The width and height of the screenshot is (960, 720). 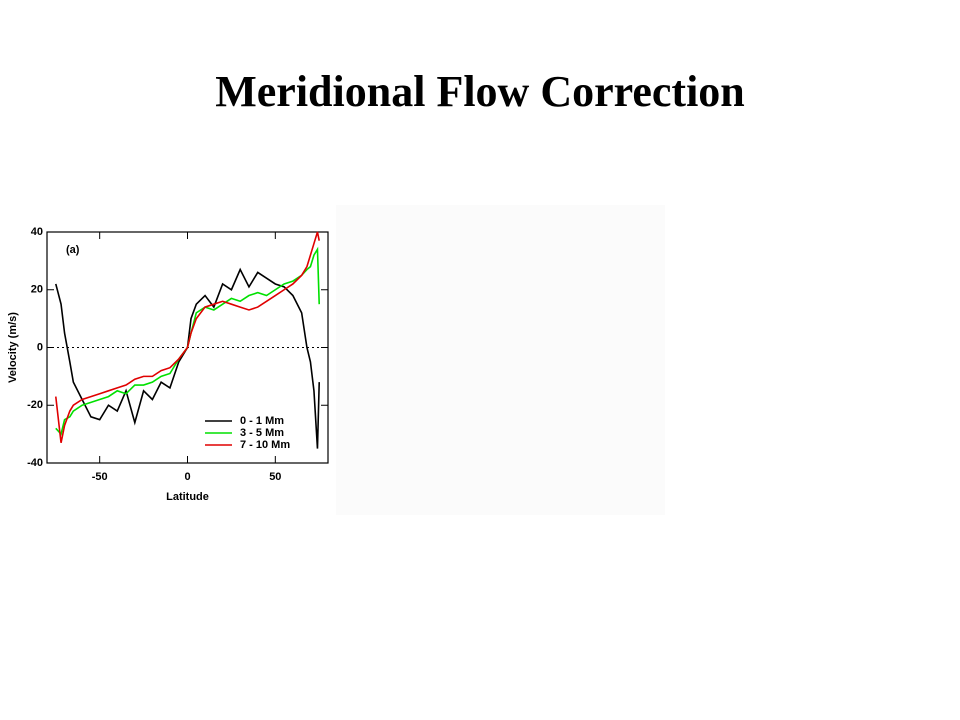 What do you see at coordinates (35, 463) in the screenshot?
I see `y-tick-label: -40` at bounding box center [35, 463].